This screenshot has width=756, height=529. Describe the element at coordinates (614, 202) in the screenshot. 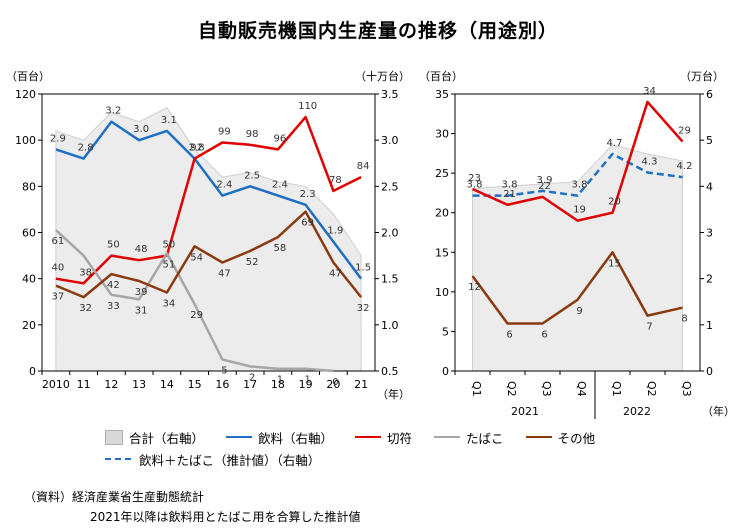

I see `panel2-data-label-tickets: 20` at that location.